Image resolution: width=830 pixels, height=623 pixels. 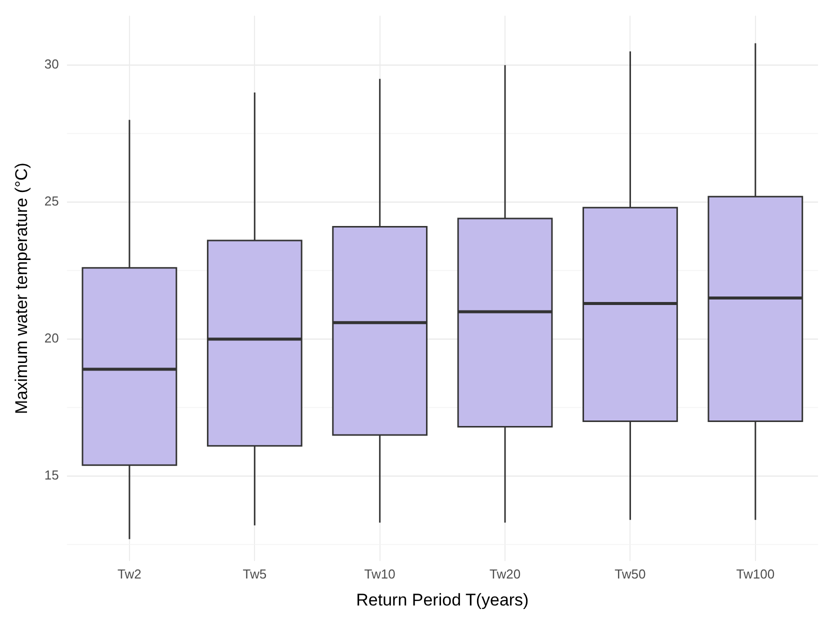 I want to click on y-tick-label: 30, so click(x=51, y=64).